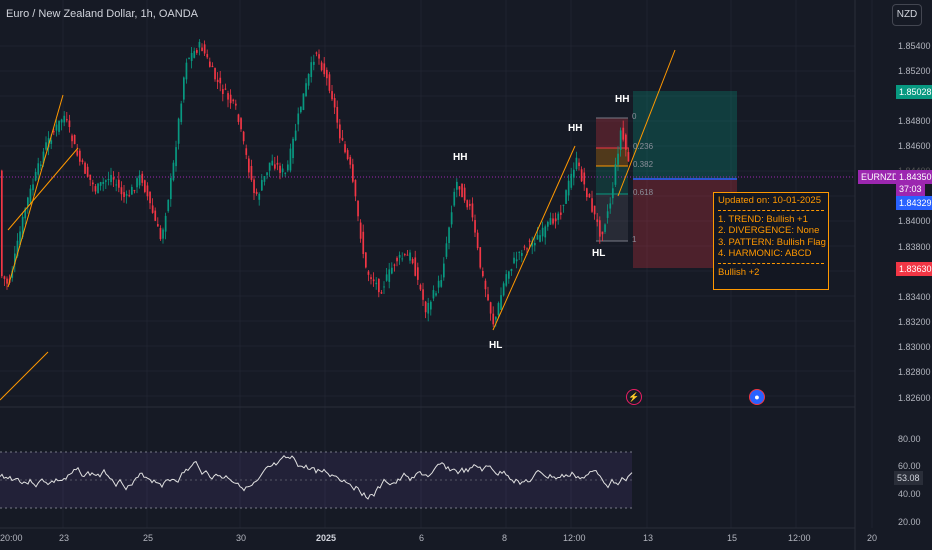 The height and width of the screenshot is (550, 932). I want to click on currency-button: NZD, so click(907, 15).